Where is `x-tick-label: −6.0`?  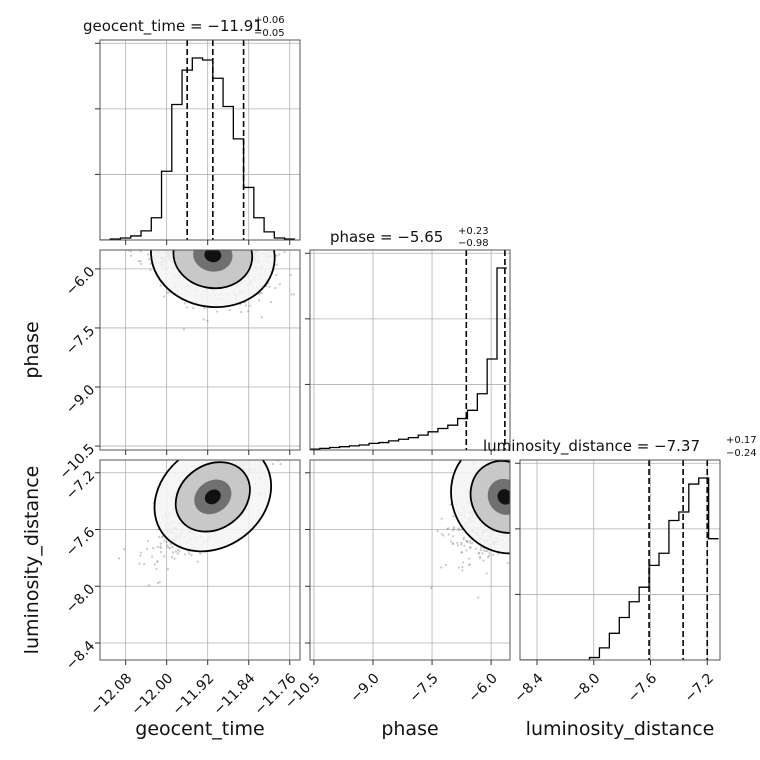
x-tick-label: −6.0 is located at coordinates (483, 687).